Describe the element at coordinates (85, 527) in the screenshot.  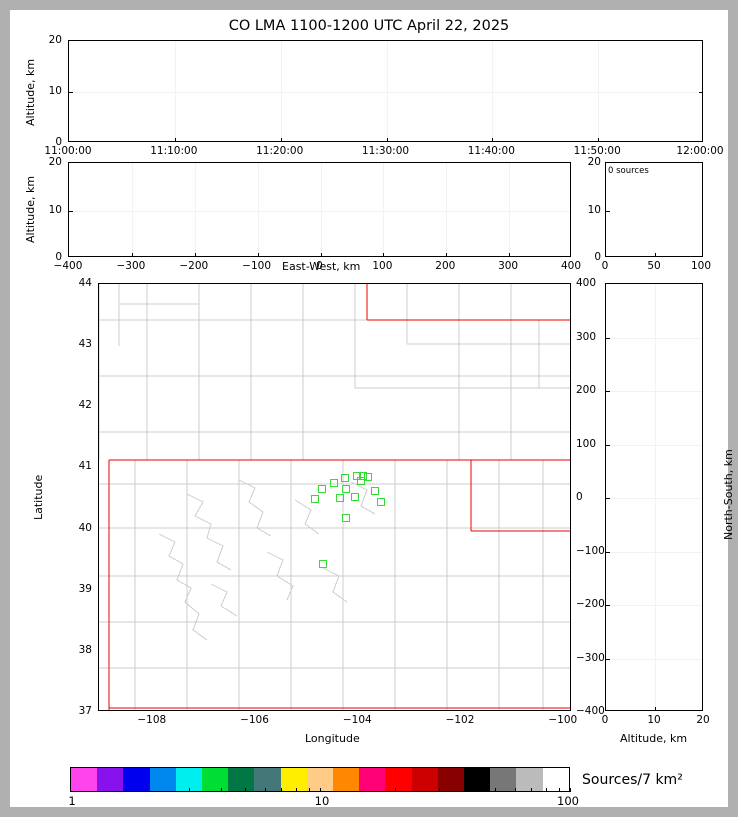
I see `ytick-label: 40` at that location.